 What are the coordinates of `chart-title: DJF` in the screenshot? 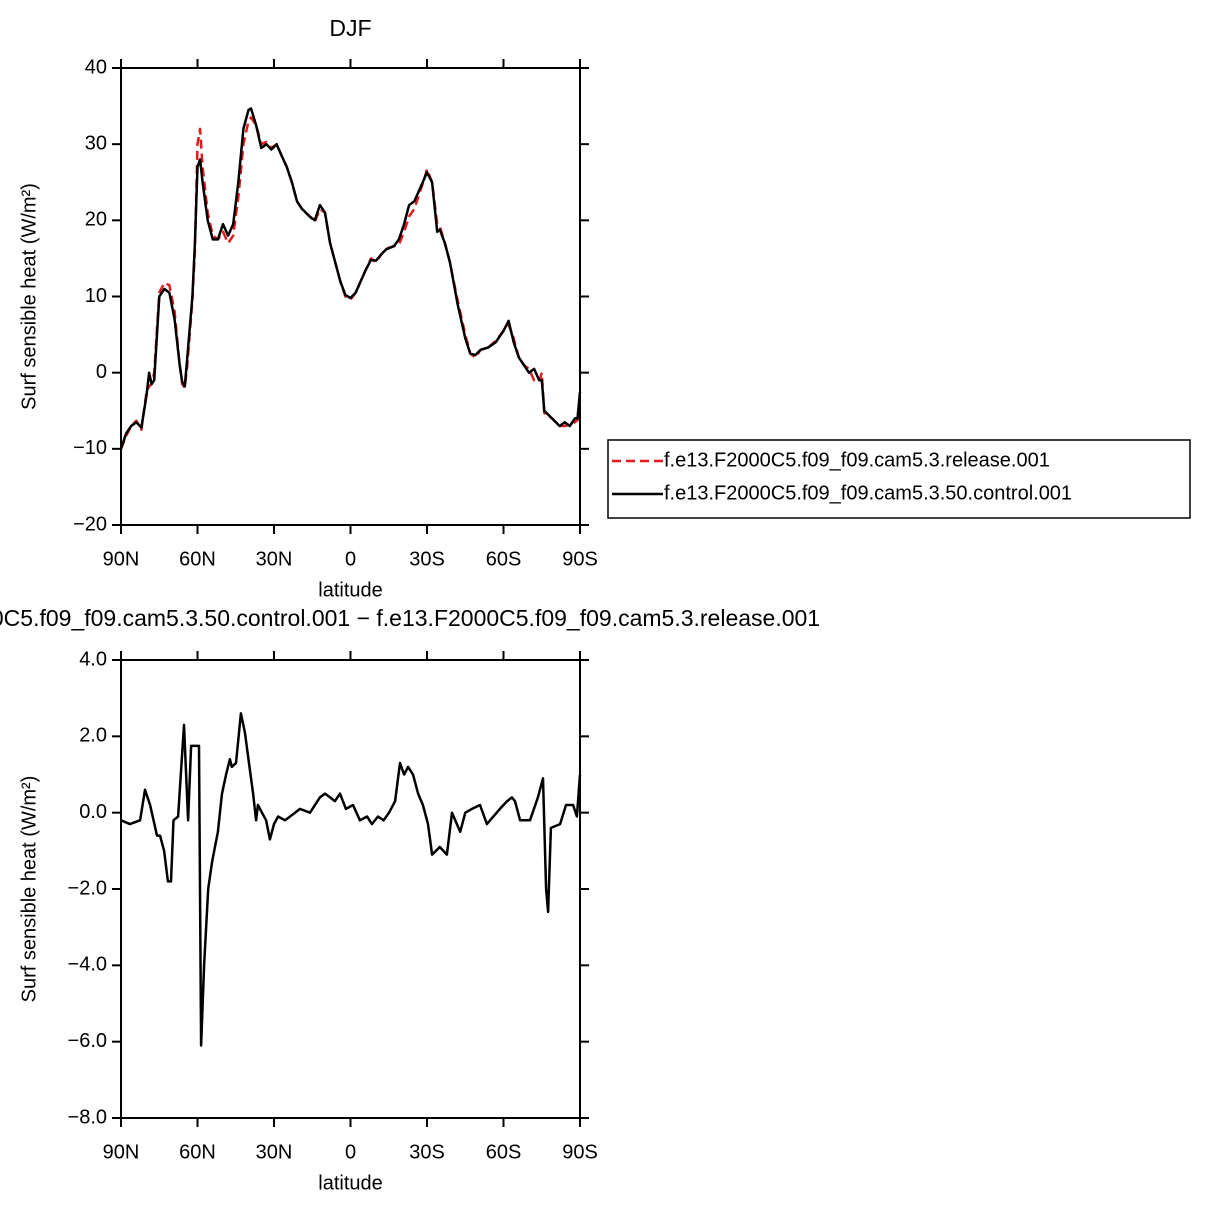 It's located at (350, 28).